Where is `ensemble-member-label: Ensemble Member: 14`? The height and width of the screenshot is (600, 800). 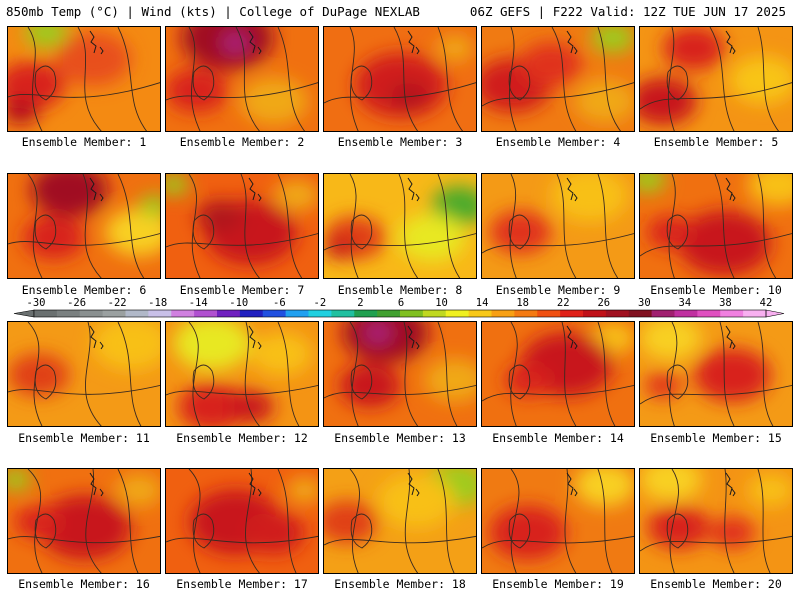 ensemble-member-label: Ensemble Member: 14 is located at coordinates (558, 438).